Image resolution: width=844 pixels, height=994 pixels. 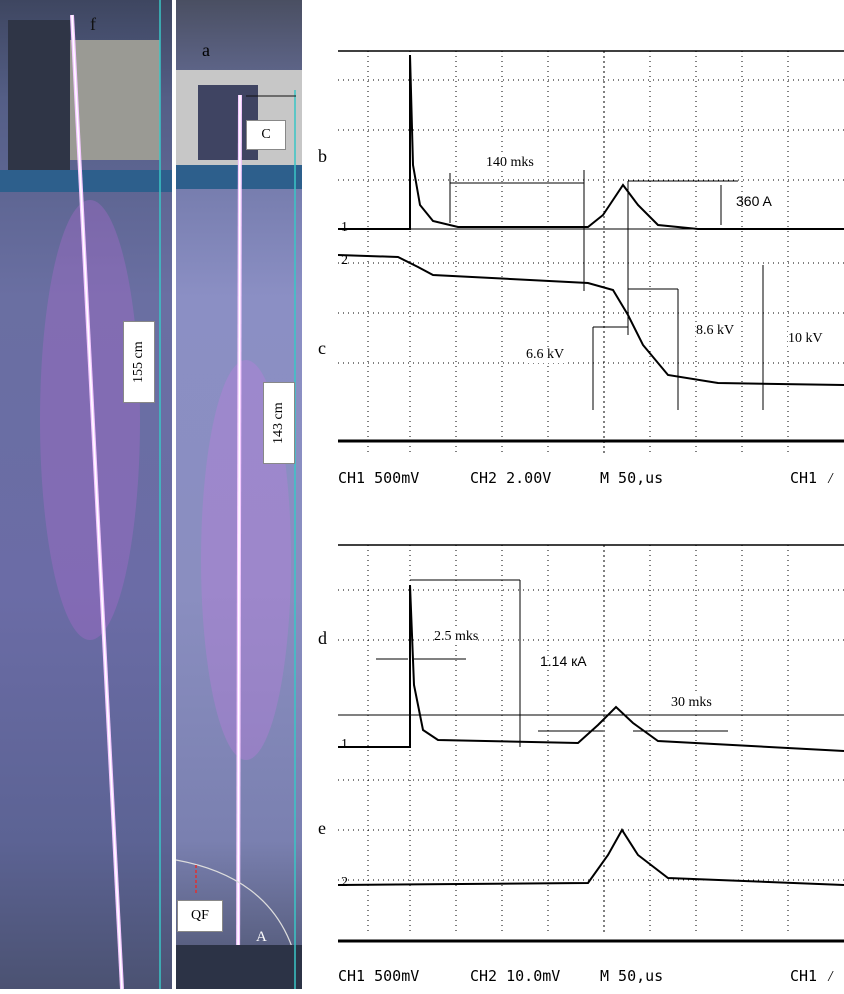 I want to click on pulse-width-label: 2.5 mks, so click(x=456, y=637).